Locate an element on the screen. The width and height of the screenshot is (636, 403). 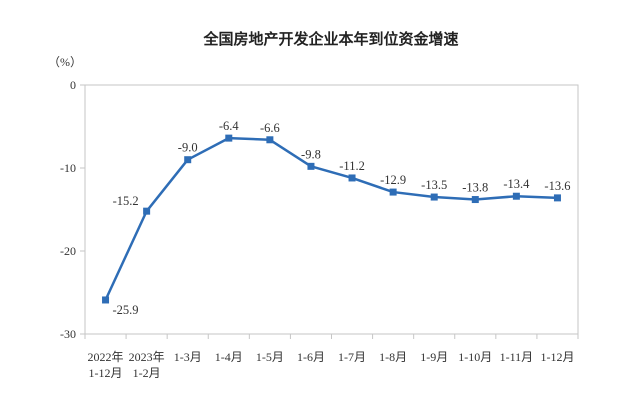
data-point-label: -13.8 is located at coordinates (475, 188).